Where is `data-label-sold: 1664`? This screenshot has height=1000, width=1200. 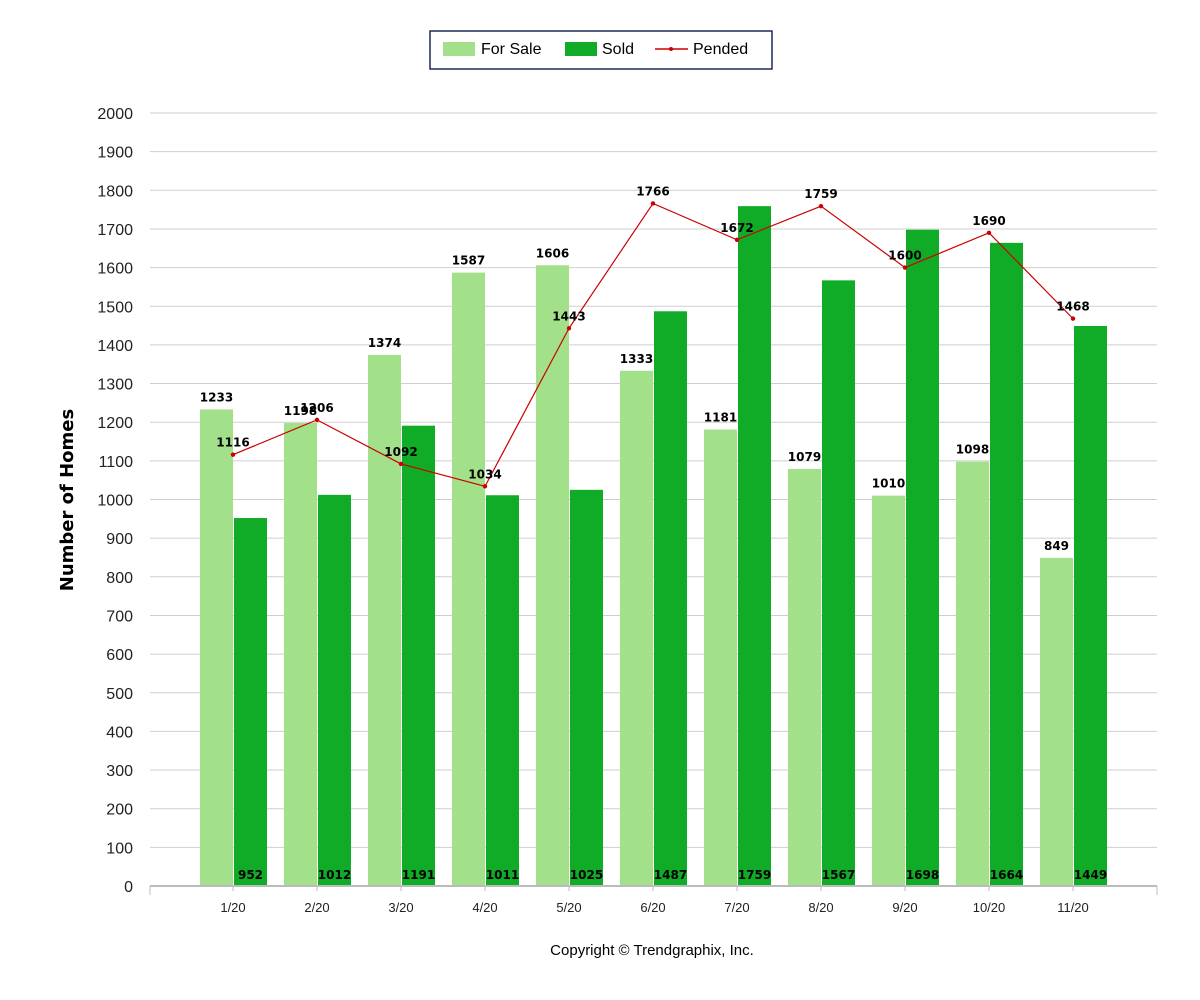
data-label-sold: 1664 is located at coordinates (1006, 875).